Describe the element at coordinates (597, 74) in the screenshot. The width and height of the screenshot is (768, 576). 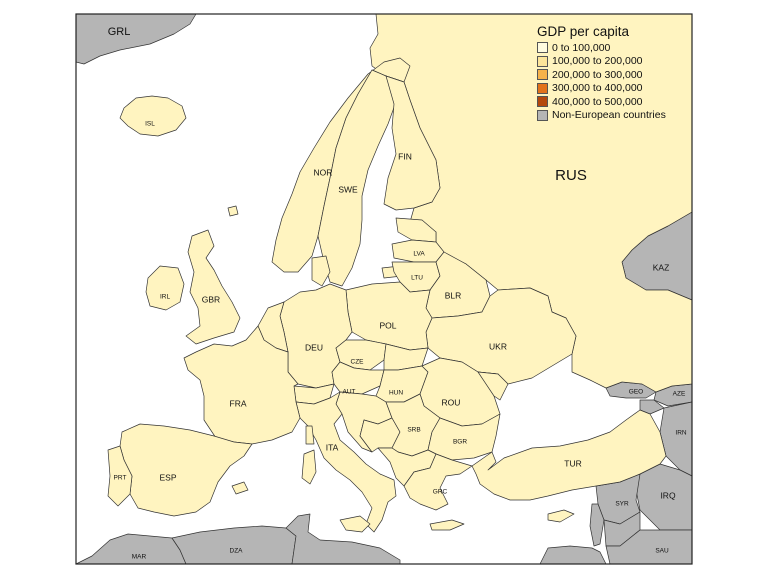
I see `legend-label: 200,000 to 300,000` at that location.